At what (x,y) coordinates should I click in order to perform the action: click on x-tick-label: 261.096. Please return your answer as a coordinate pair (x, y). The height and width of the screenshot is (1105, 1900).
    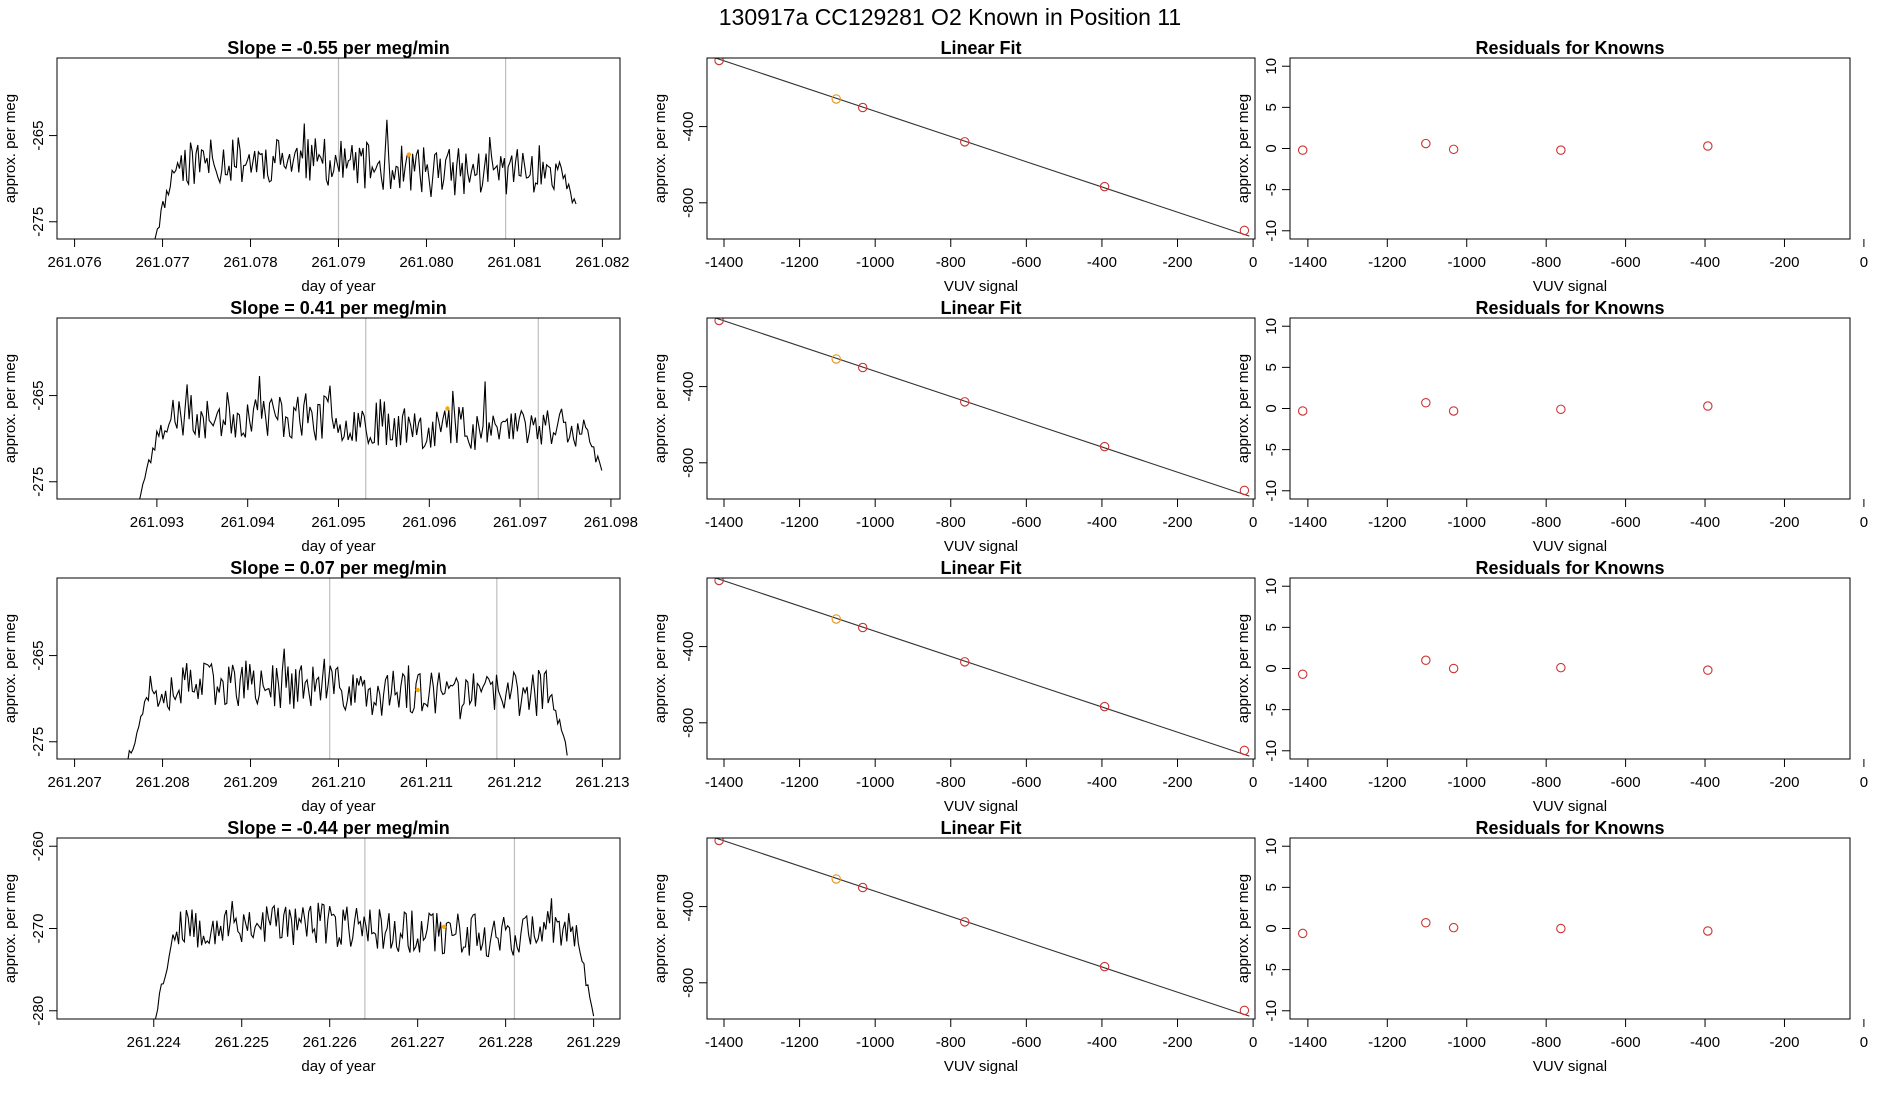
    Looking at the image, I should click on (429, 522).